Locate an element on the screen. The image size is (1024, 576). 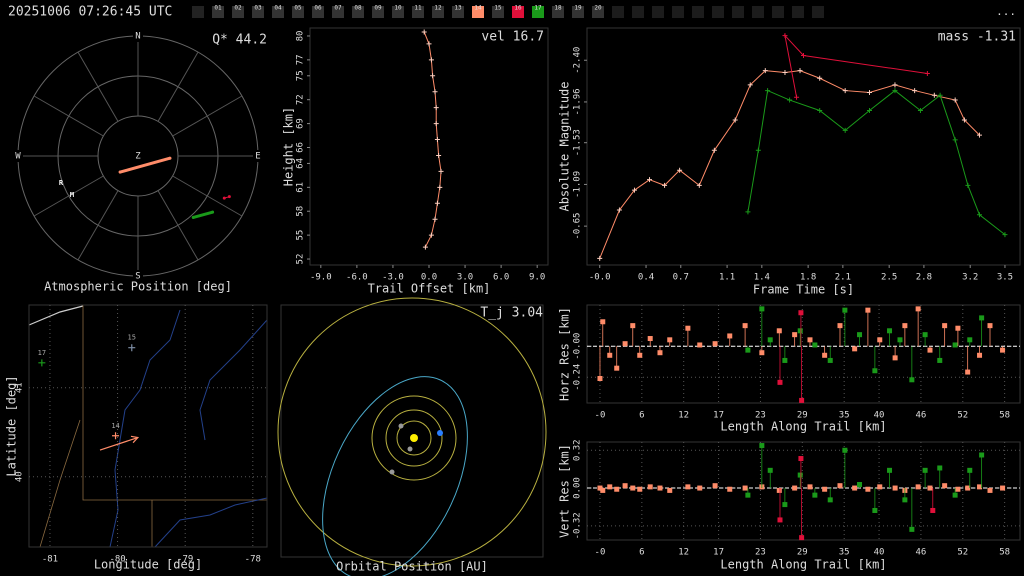
x-tick-label: 0.0 is located at coordinates (429, 278).